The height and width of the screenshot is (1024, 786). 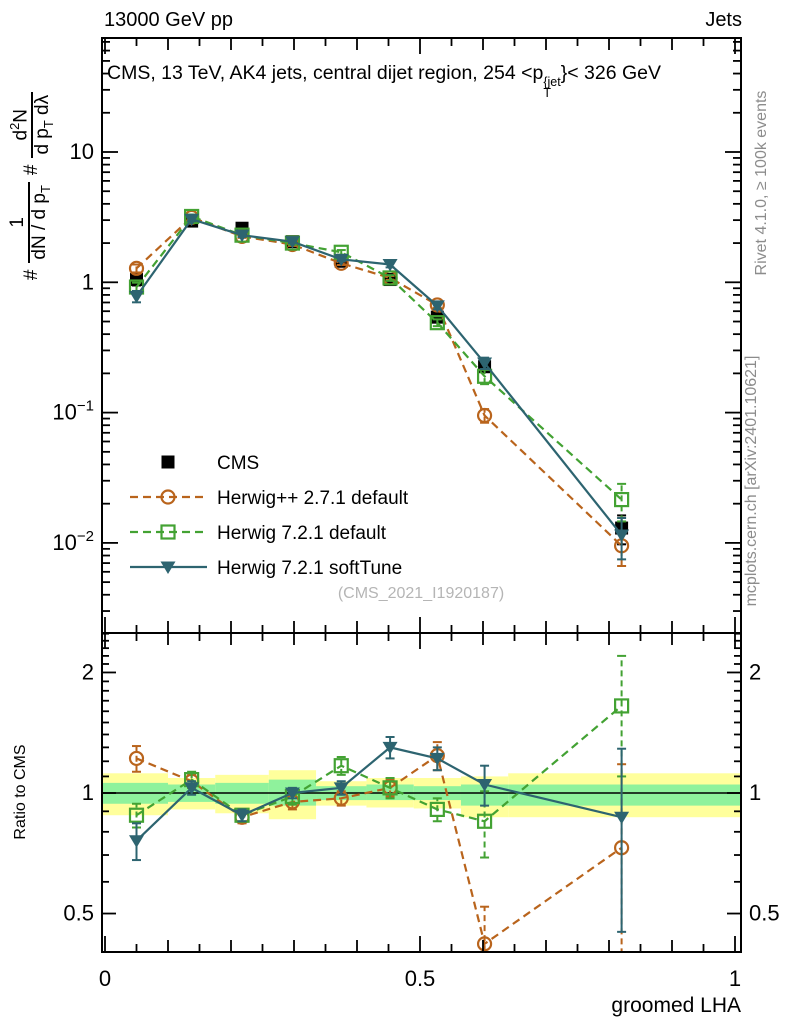 I want to click on ylabel-frac-2: d2N d pT dλ, so click(x=32, y=124).